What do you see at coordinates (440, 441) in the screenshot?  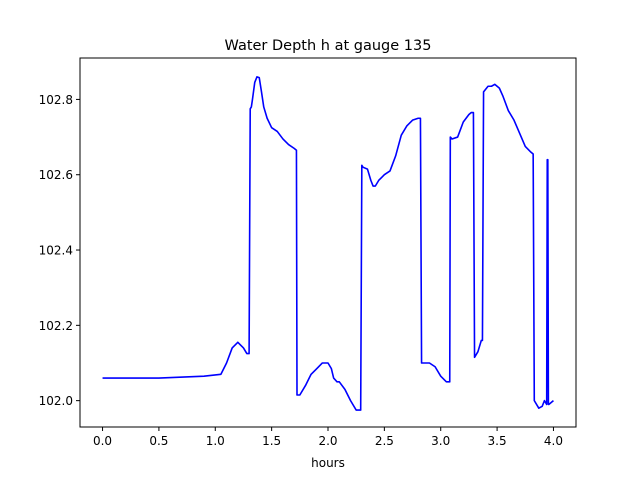 I see `x-tick-label: 3.0` at bounding box center [440, 441].